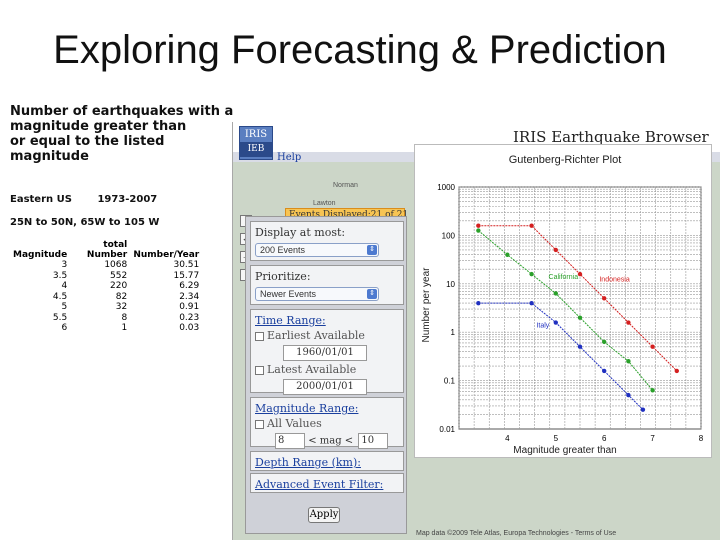 The image size is (720, 540). What do you see at coordinates (60, 275) in the screenshot?
I see `table-cell: 3.5` at bounding box center [60, 275].